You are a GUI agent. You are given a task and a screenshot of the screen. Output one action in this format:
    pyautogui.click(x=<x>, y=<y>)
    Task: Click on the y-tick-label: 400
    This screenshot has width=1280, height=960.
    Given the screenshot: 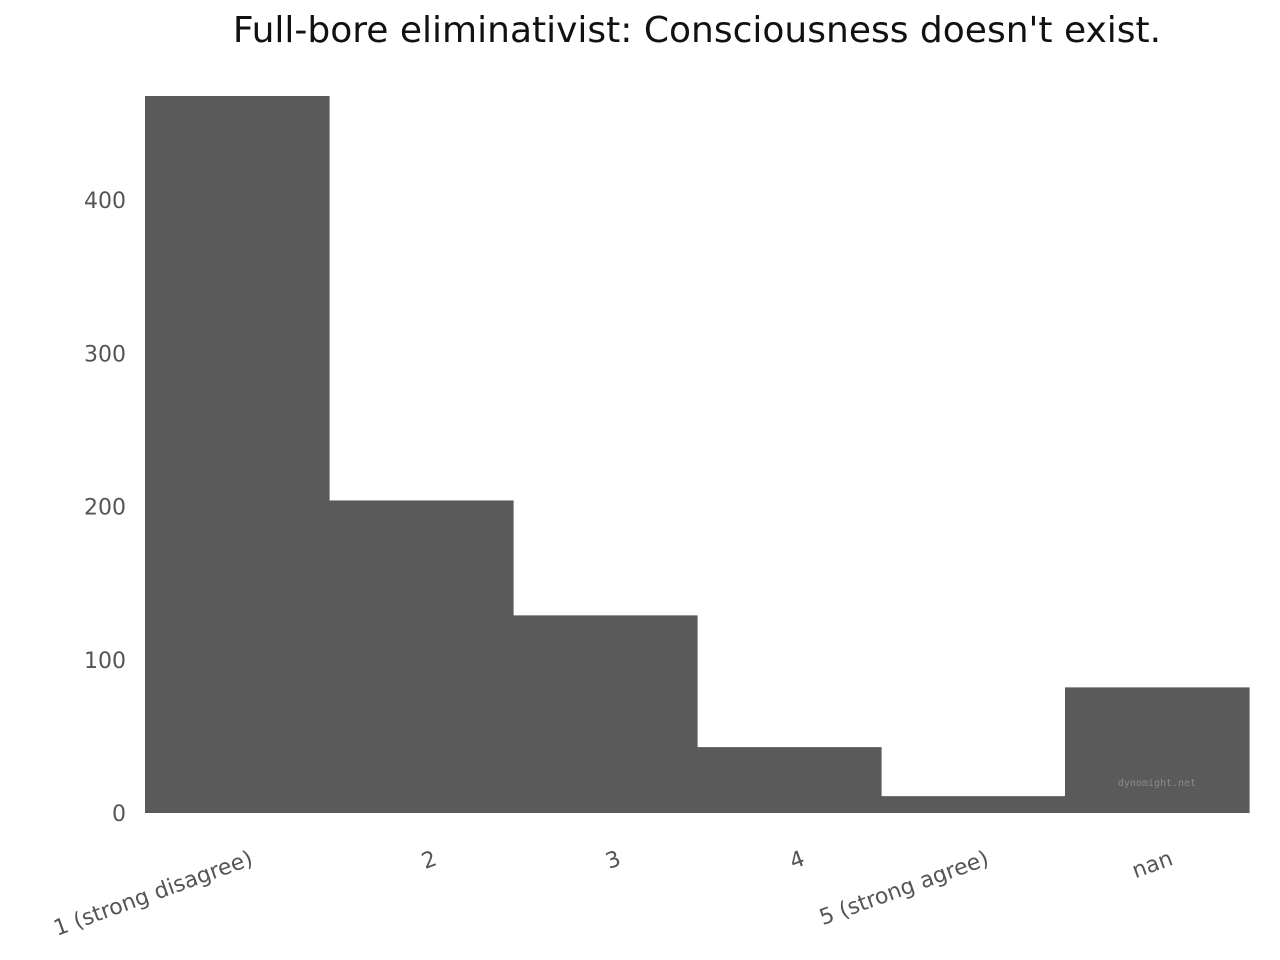 What is the action you would take?
    pyautogui.click(x=105, y=201)
    